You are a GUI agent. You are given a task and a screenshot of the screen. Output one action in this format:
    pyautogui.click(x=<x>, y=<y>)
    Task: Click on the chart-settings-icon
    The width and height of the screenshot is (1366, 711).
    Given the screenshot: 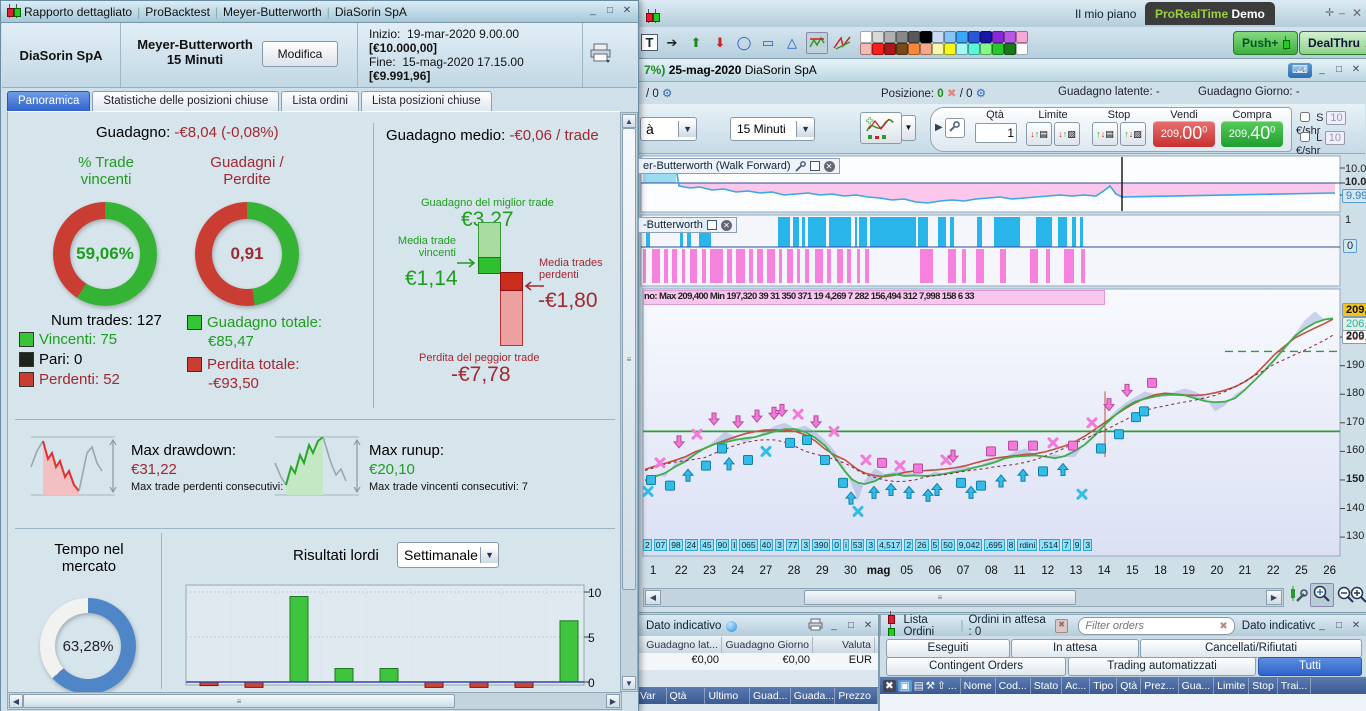 What is the action you would take?
    pyautogui.click(x=1298, y=595)
    